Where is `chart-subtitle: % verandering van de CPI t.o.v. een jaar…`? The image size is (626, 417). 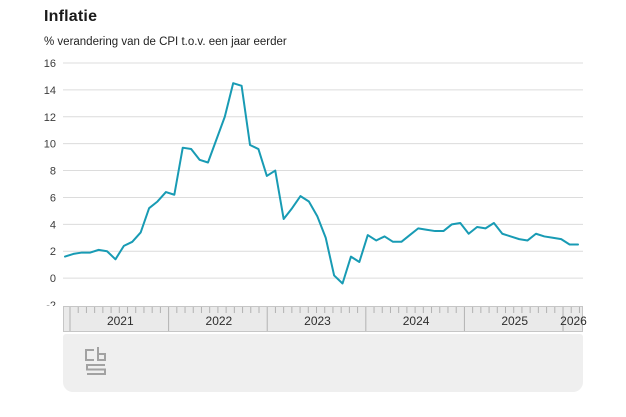 chart-subtitle: % verandering van de CPI t.o.v. een jaar… is located at coordinates (165, 42).